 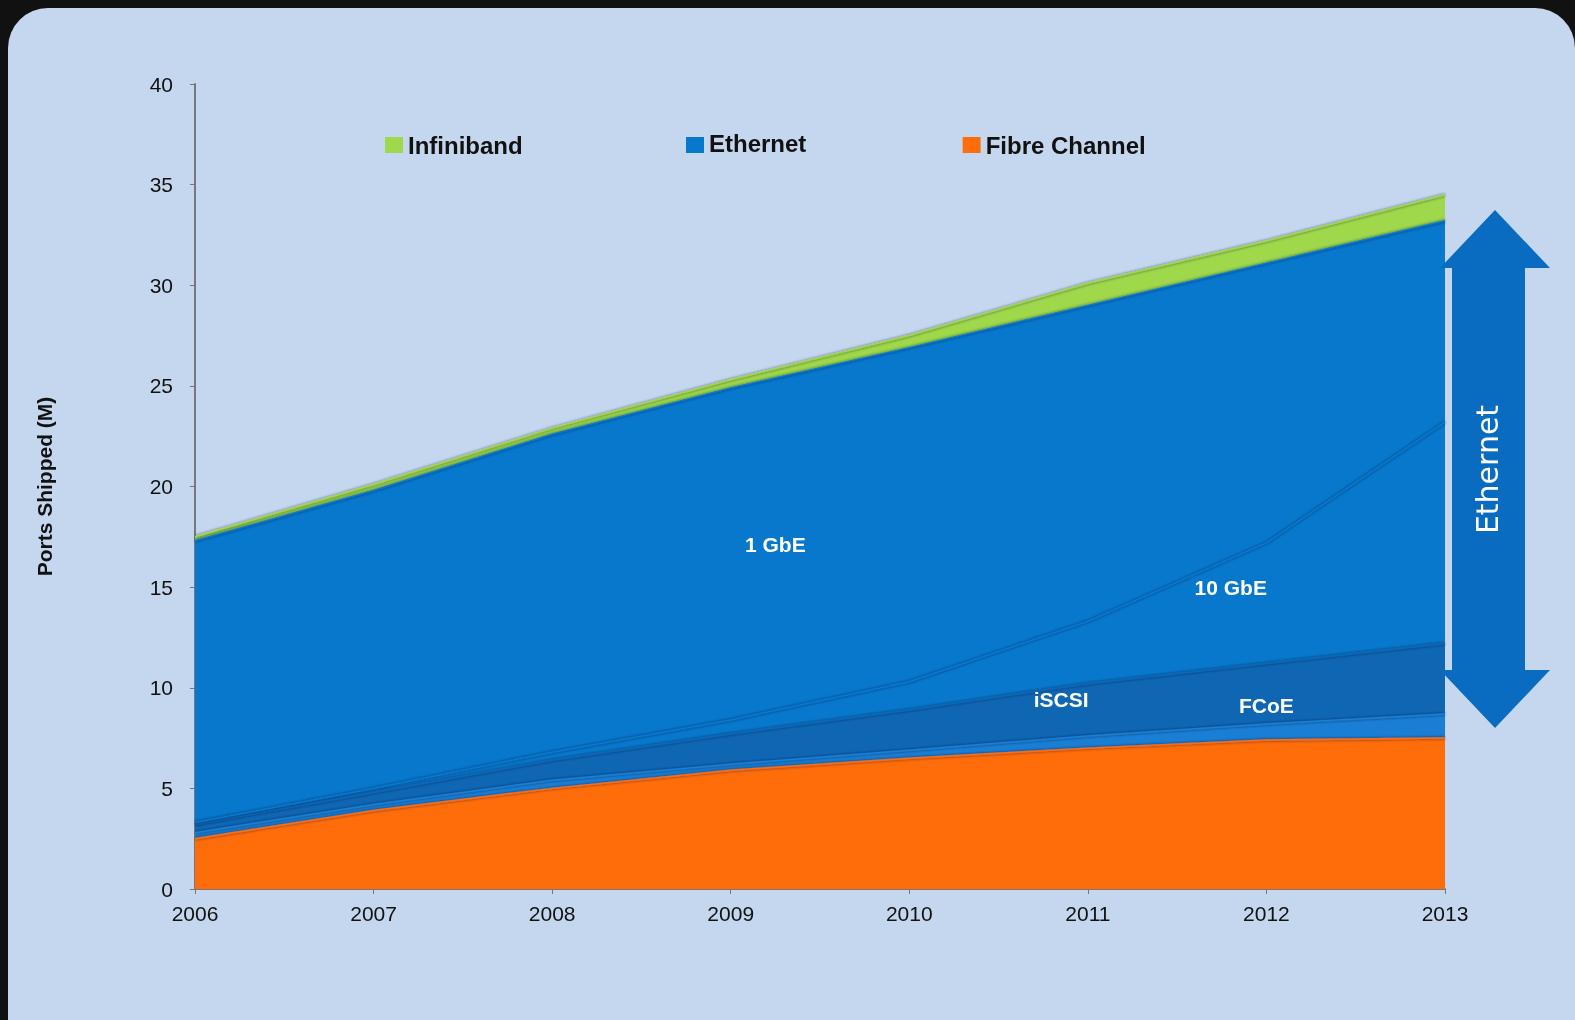 What do you see at coordinates (373, 913) in the screenshot?
I see `x-tick-label: 2007` at bounding box center [373, 913].